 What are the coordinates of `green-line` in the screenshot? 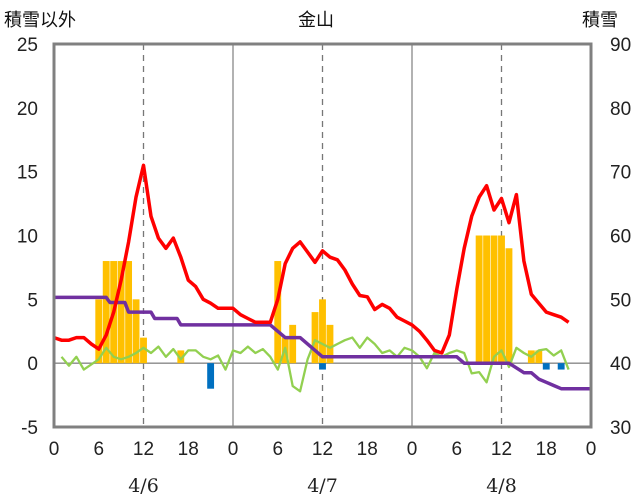 It's located at (315, 364).